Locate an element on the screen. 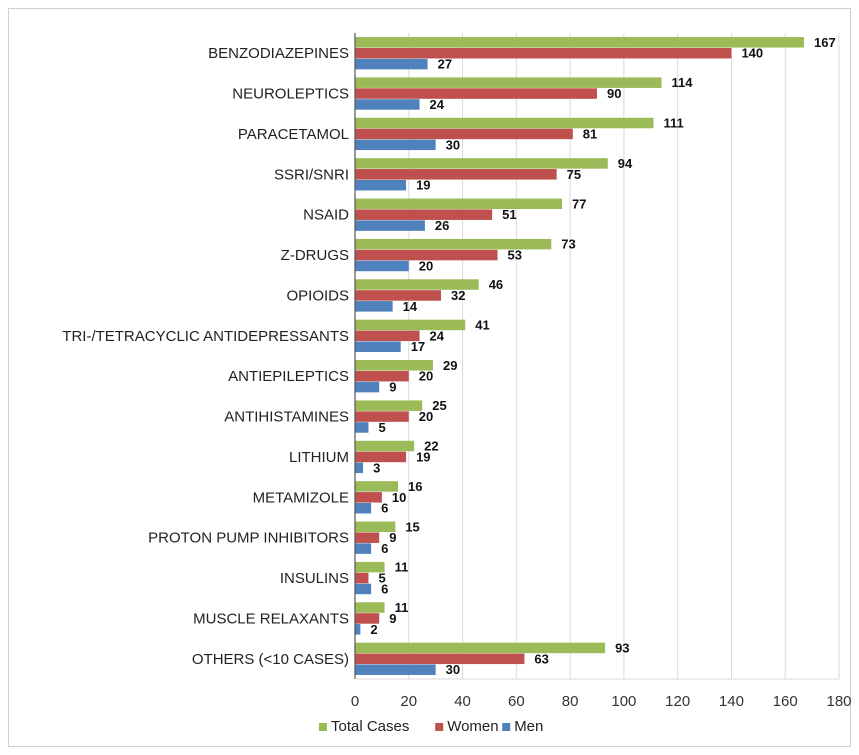 This screenshot has width=859, height=755. category-label: NSAID is located at coordinates (326, 215).